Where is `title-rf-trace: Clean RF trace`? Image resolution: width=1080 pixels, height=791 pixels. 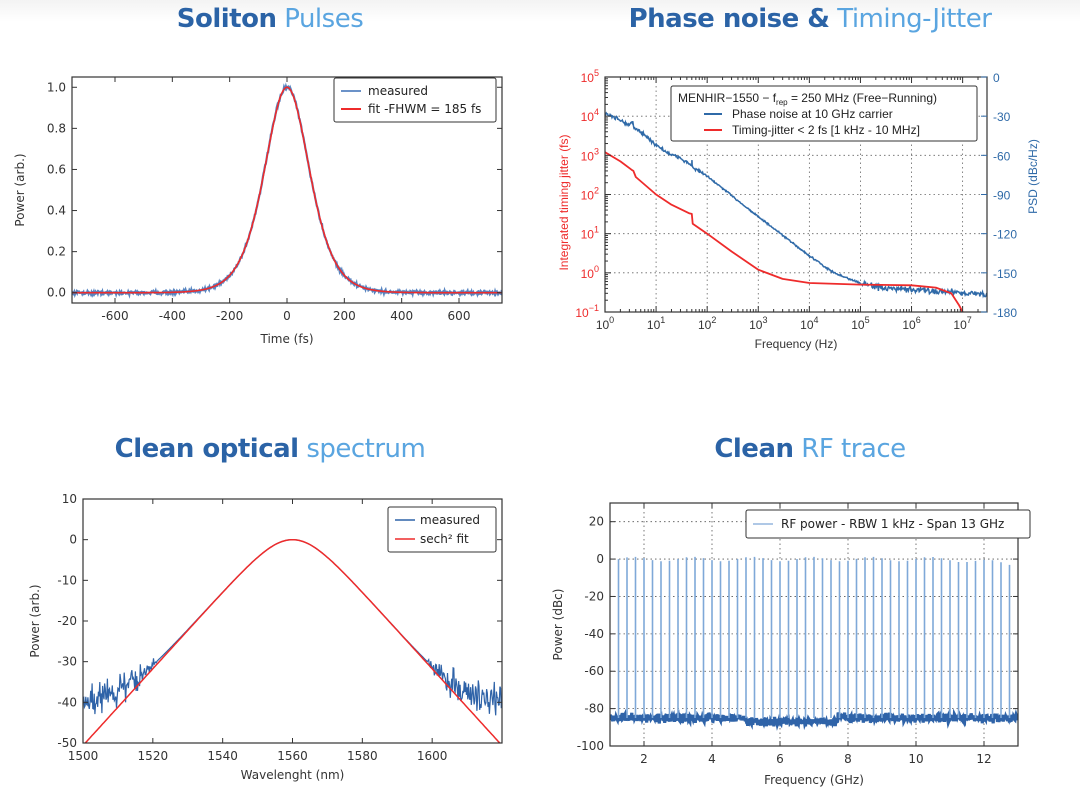
title-rf-trace: Clean RF trace is located at coordinates (810, 449).